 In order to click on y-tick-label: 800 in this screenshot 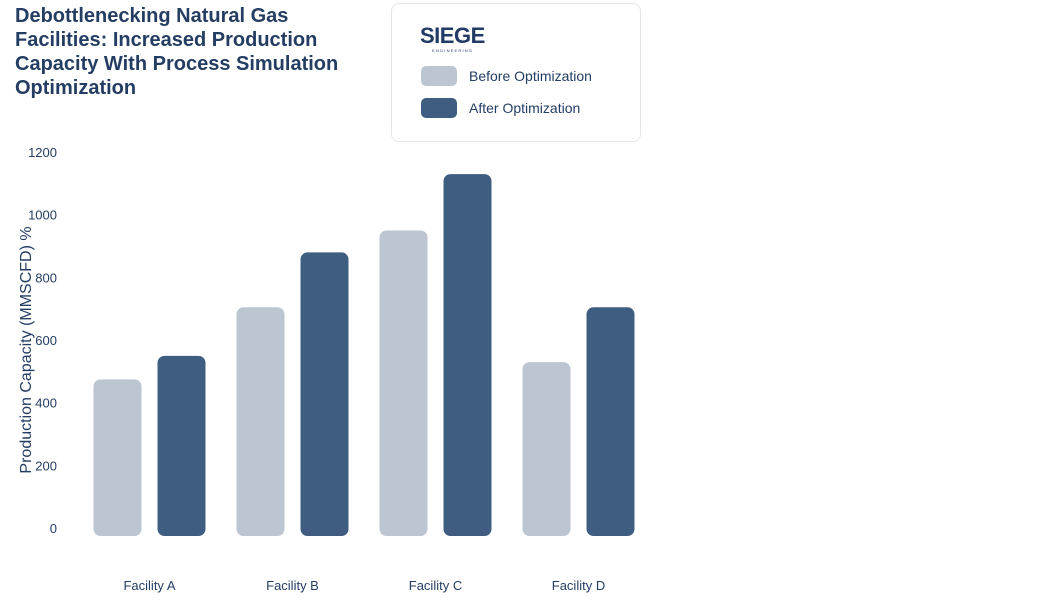, I will do `click(46, 277)`.